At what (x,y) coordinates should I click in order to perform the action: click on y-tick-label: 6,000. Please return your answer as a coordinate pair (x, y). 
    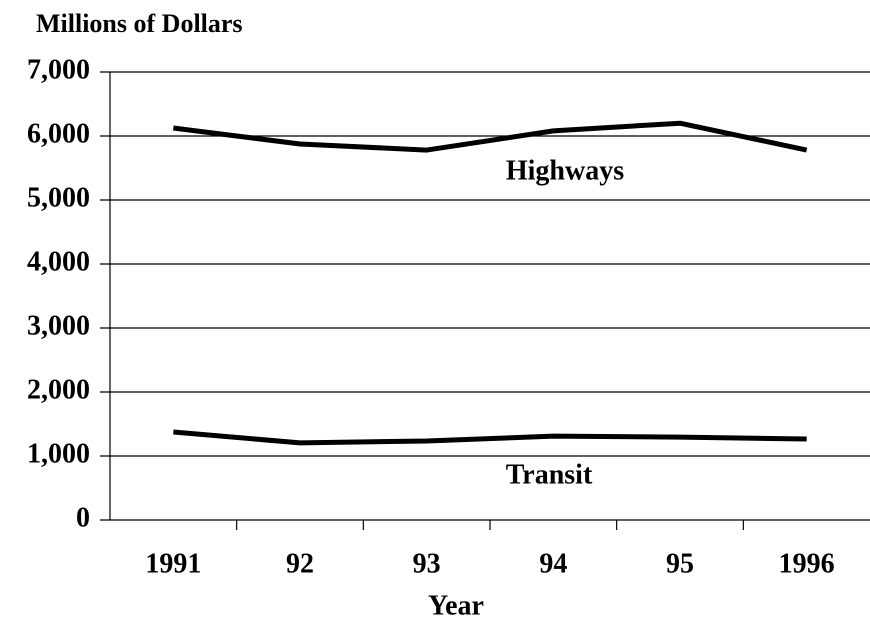
    Looking at the image, I should click on (58, 133).